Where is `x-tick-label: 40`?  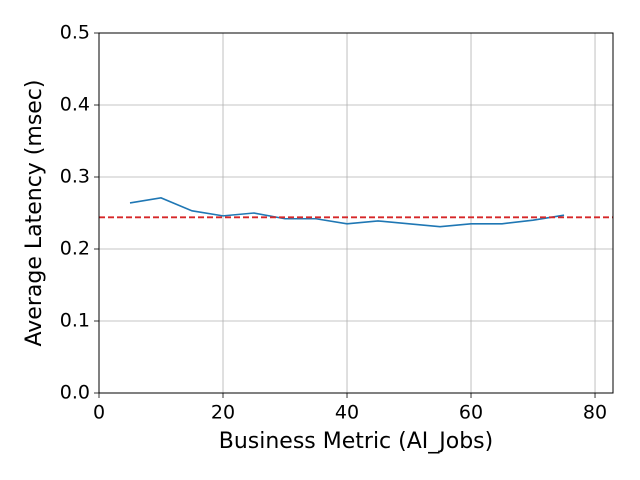 x-tick-label: 40 is located at coordinates (347, 413).